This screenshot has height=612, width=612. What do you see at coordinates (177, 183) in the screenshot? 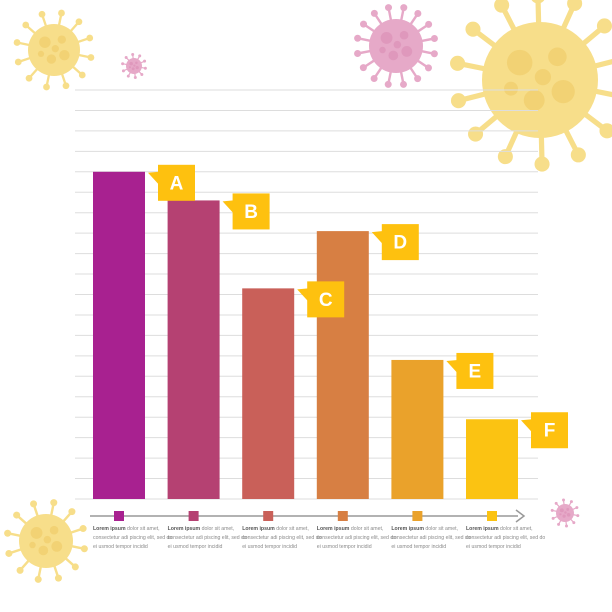
I see `bar-label-text: A` at bounding box center [177, 183].